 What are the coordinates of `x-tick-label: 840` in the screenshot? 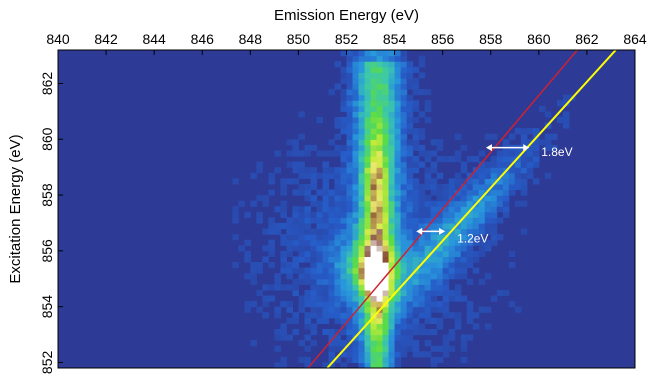 It's located at (58, 39).